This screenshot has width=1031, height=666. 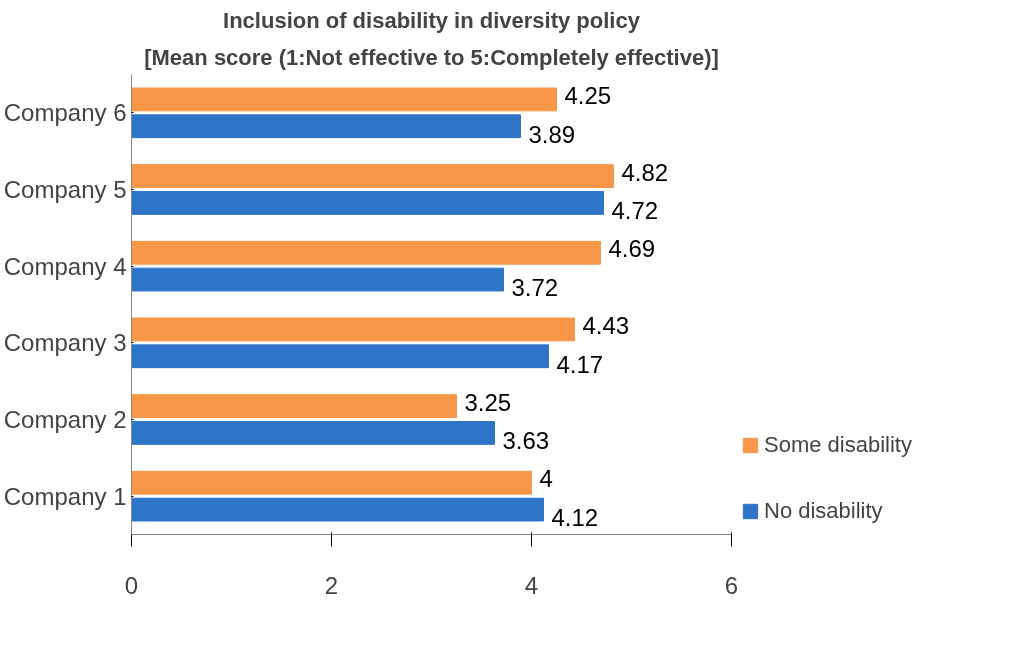 What do you see at coordinates (526, 441) in the screenshot?
I see `data-label: 3.63` at bounding box center [526, 441].